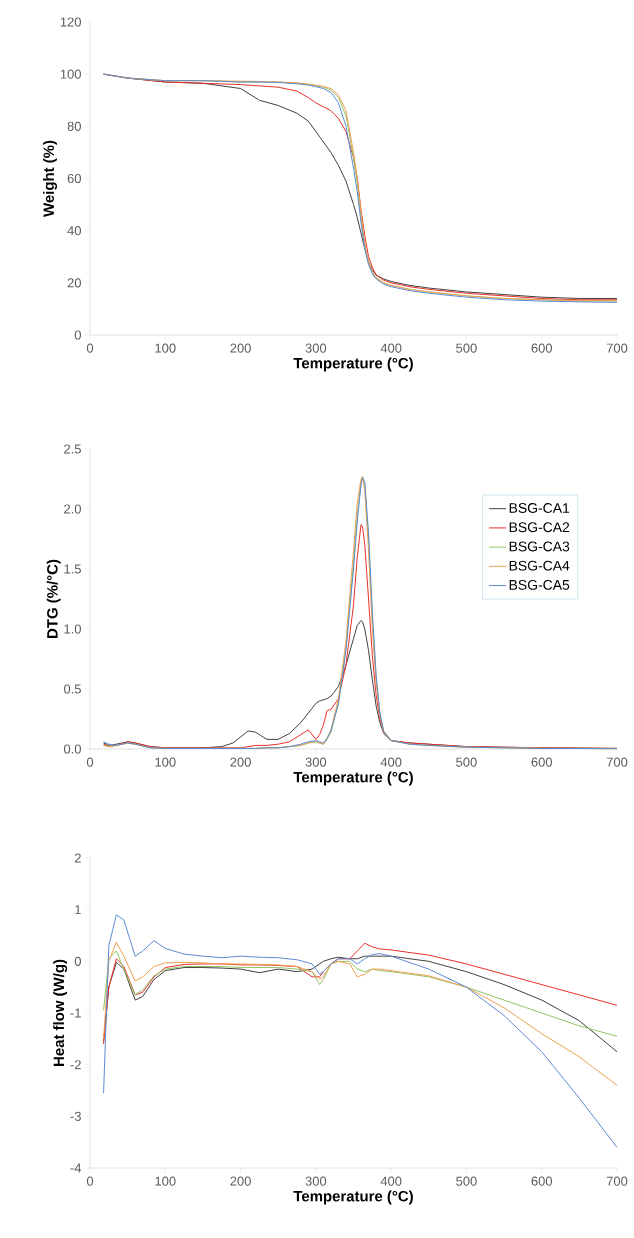 The width and height of the screenshot is (634, 1238). What do you see at coordinates (60, 1012) in the screenshot?
I see `y-axis-title: Heat flow (W/g)` at bounding box center [60, 1012].